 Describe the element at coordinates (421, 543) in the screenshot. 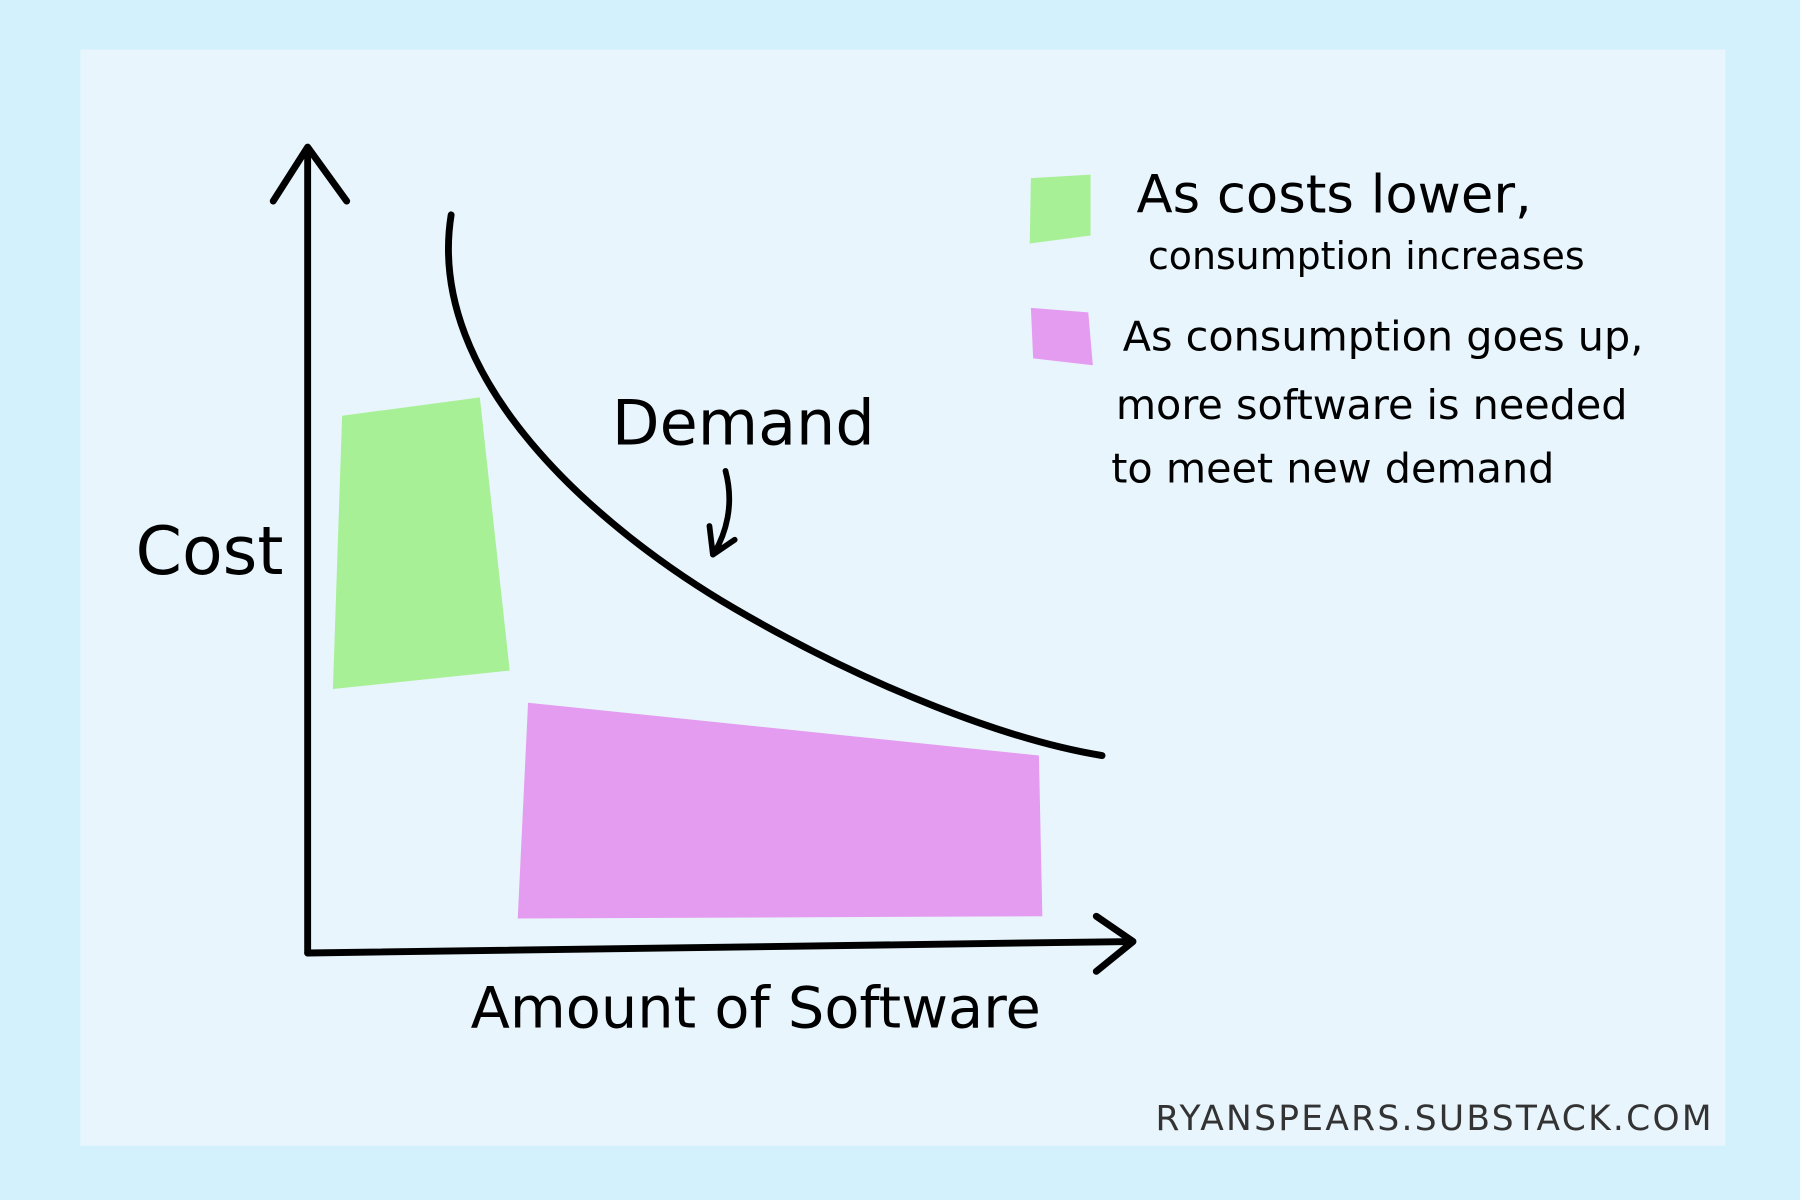

I see `cost-region` at that location.